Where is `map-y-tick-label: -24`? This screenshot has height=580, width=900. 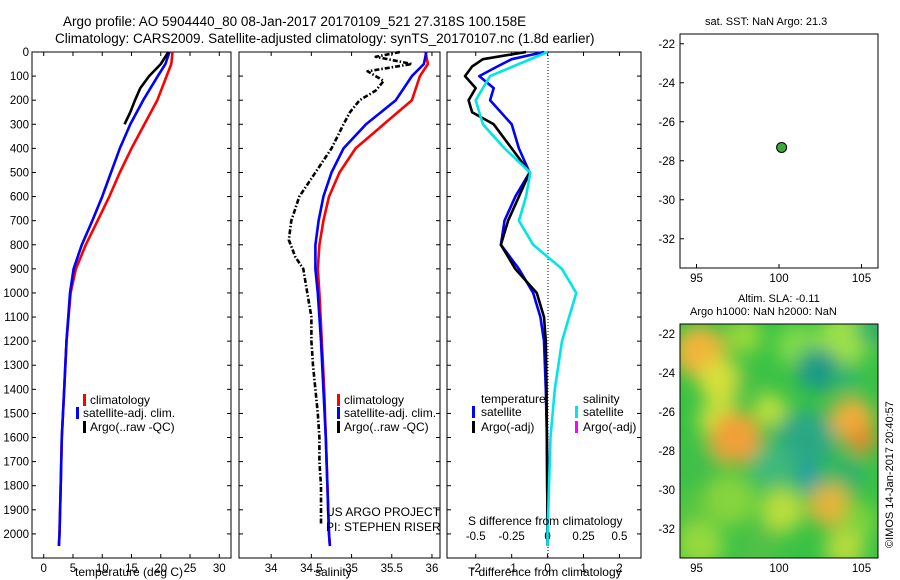
map-y-tick-label: -24 is located at coordinates (666, 84).